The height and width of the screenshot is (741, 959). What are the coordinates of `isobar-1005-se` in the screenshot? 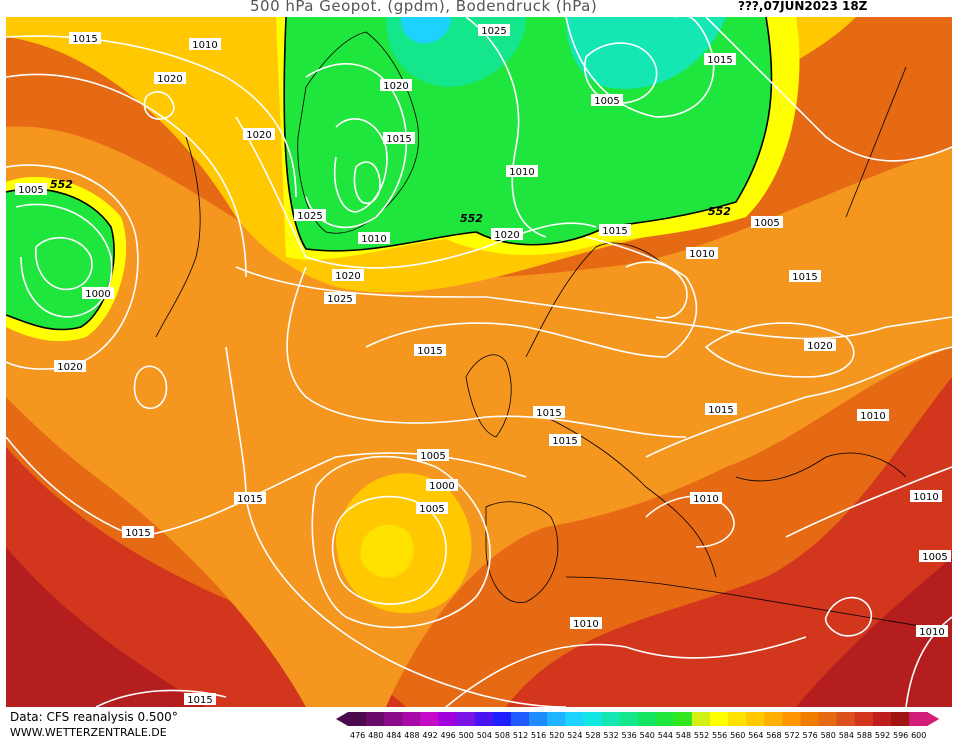 It's located at (928, 661).